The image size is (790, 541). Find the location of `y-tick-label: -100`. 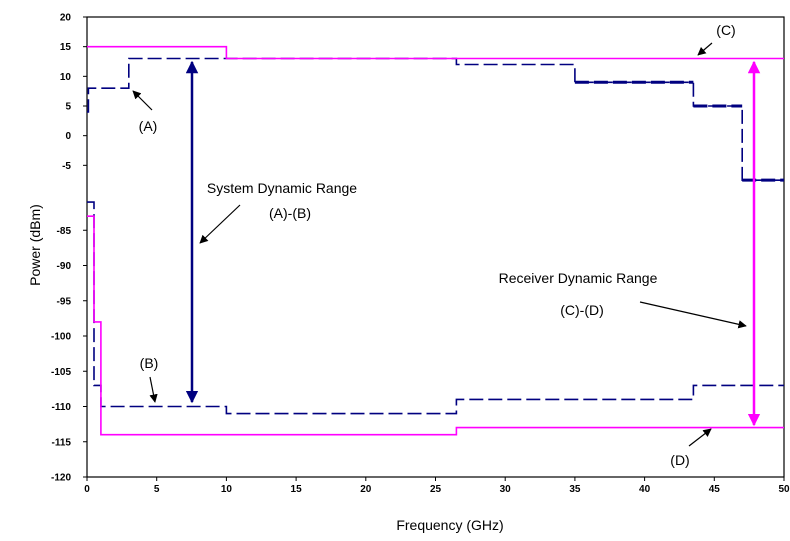

y-tick-label: -100 is located at coordinates (61, 337).